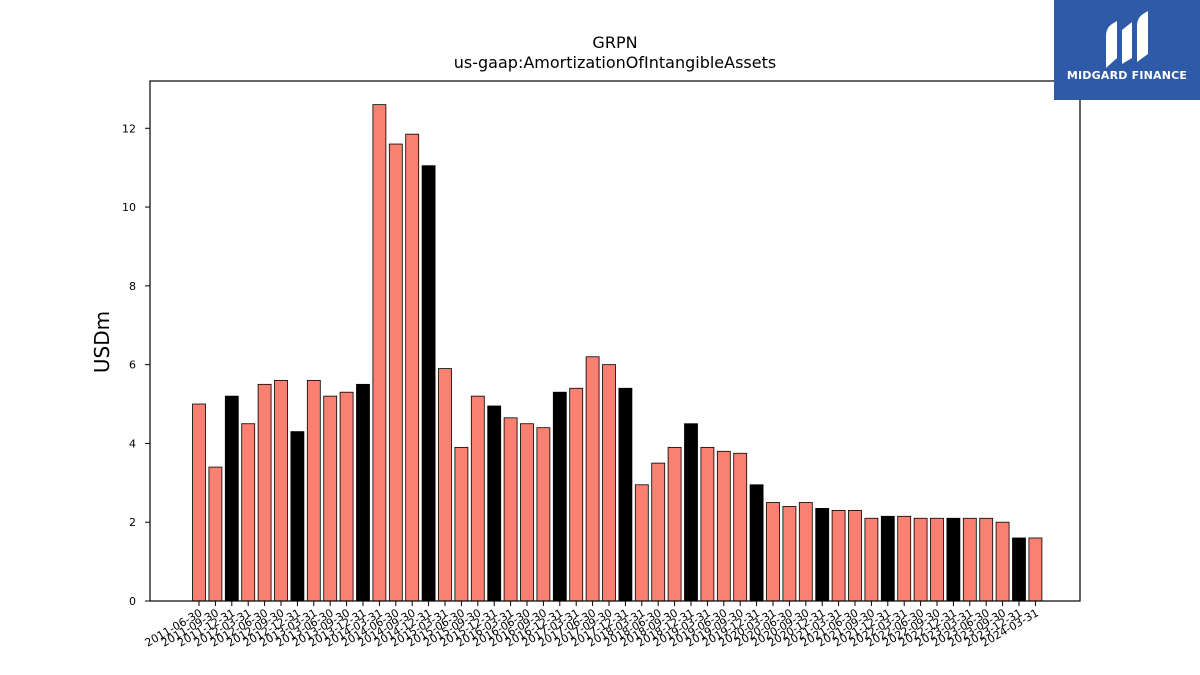 The height and width of the screenshot is (675, 1200). I want to click on y-axis-label: USDm, so click(102, 342).